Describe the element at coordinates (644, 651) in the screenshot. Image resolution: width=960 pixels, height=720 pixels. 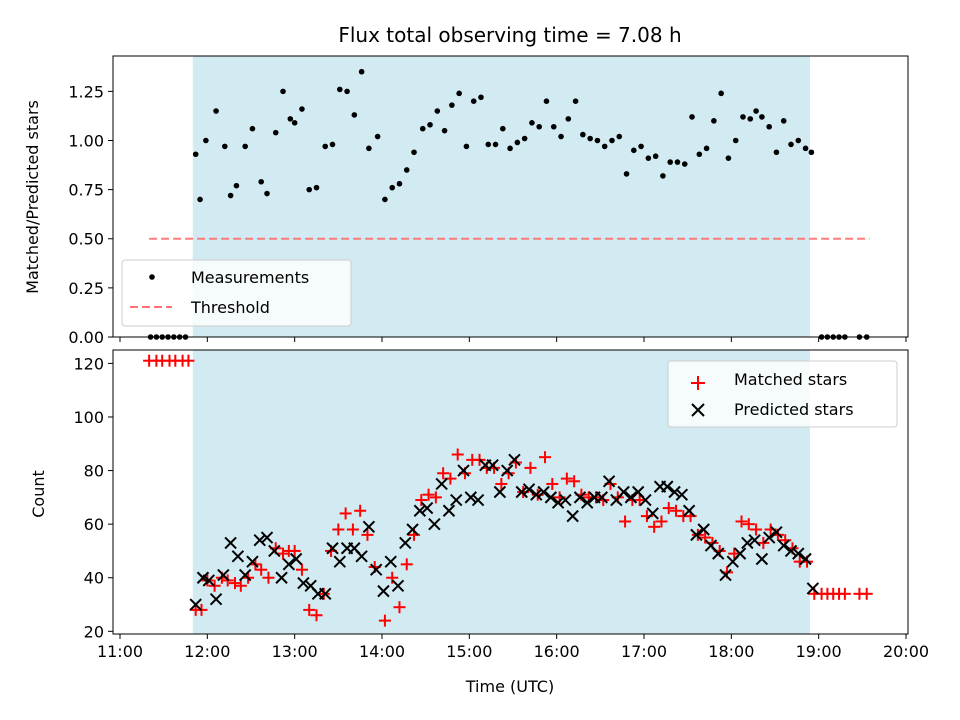
I see `x-tick-label: 17:00` at that location.